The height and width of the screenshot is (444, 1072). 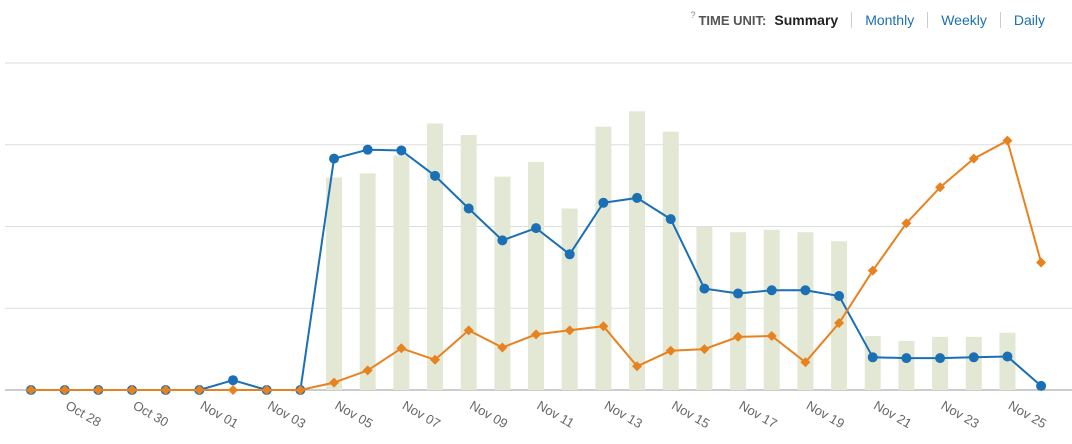 I want to click on x-tick-label: Nov 13, so click(x=623, y=415).